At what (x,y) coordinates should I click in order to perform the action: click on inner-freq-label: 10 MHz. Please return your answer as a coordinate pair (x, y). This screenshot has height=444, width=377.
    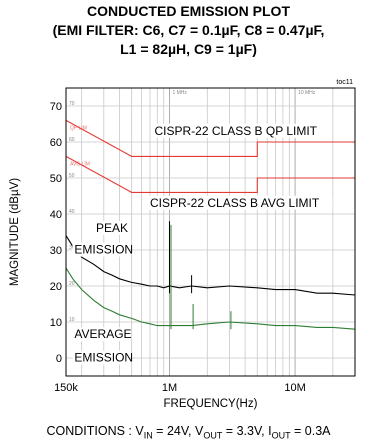
    Looking at the image, I should click on (307, 93).